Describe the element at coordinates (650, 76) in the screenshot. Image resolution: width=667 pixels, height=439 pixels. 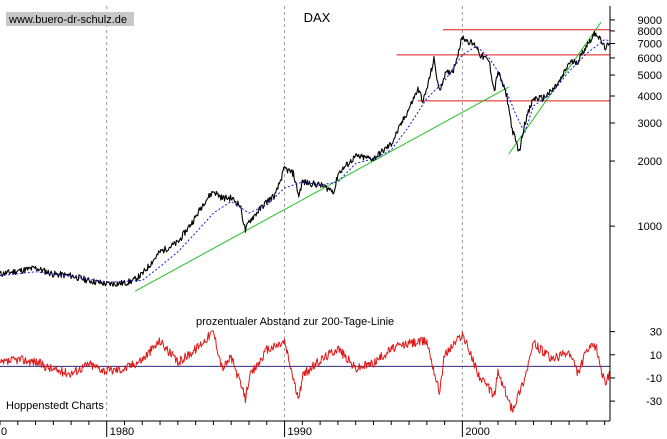
I see `y-tick-label-5000: 5000` at that location.